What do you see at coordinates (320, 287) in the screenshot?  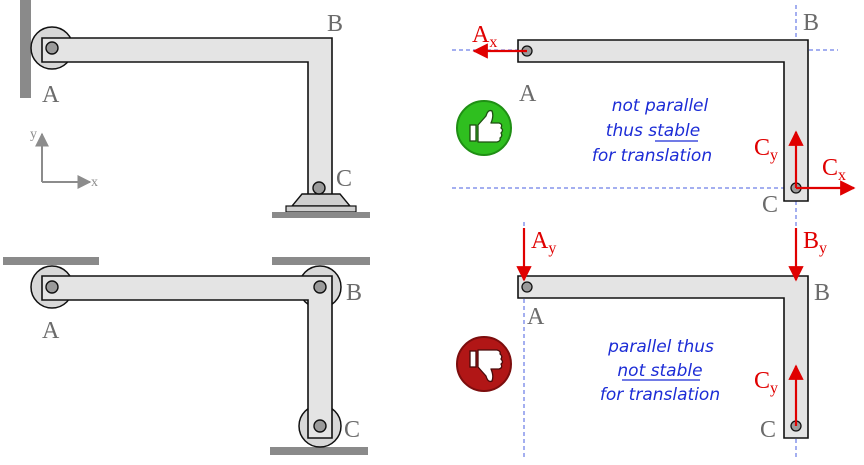 I see `pin-b` at bounding box center [320, 287].